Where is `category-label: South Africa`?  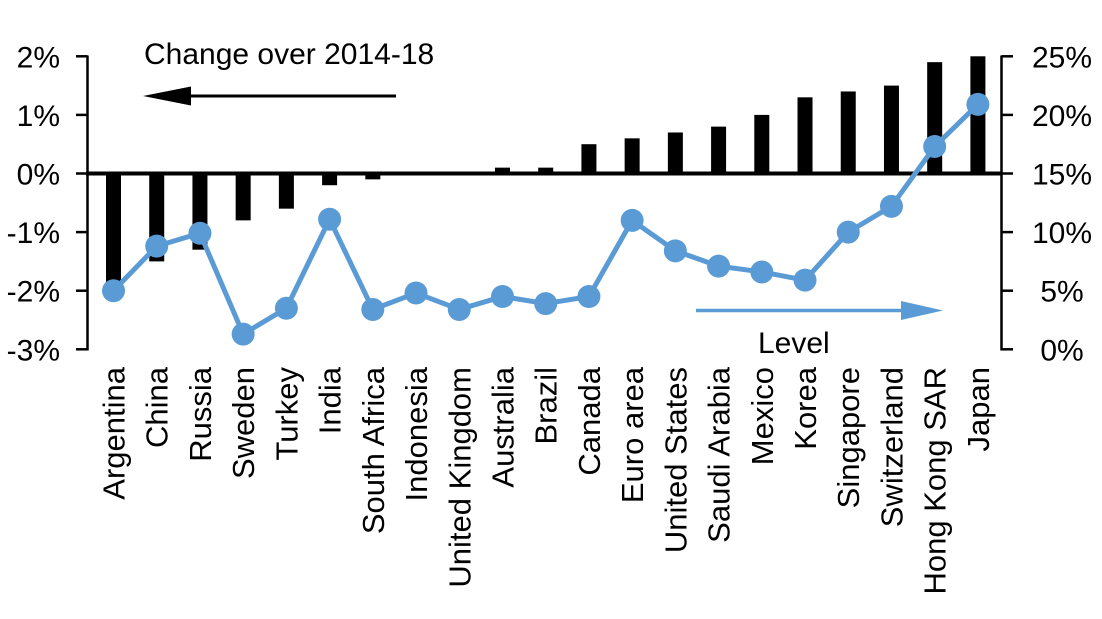
category-label: South Africa is located at coordinates (373, 450).